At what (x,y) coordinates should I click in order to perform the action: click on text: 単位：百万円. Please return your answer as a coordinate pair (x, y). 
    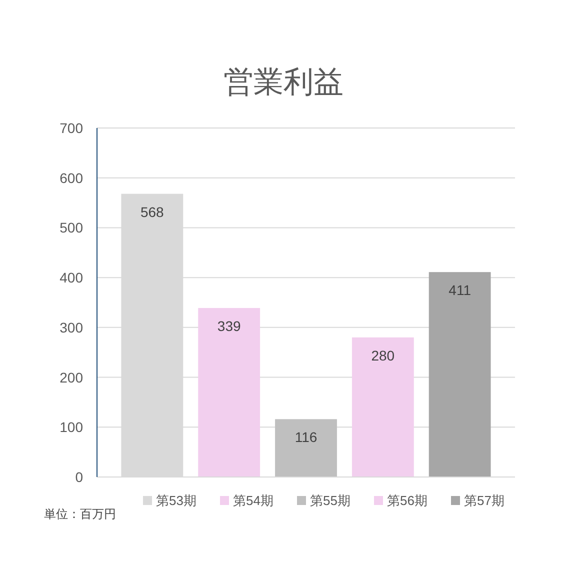
    Looking at the image, I should click on (80, 514).